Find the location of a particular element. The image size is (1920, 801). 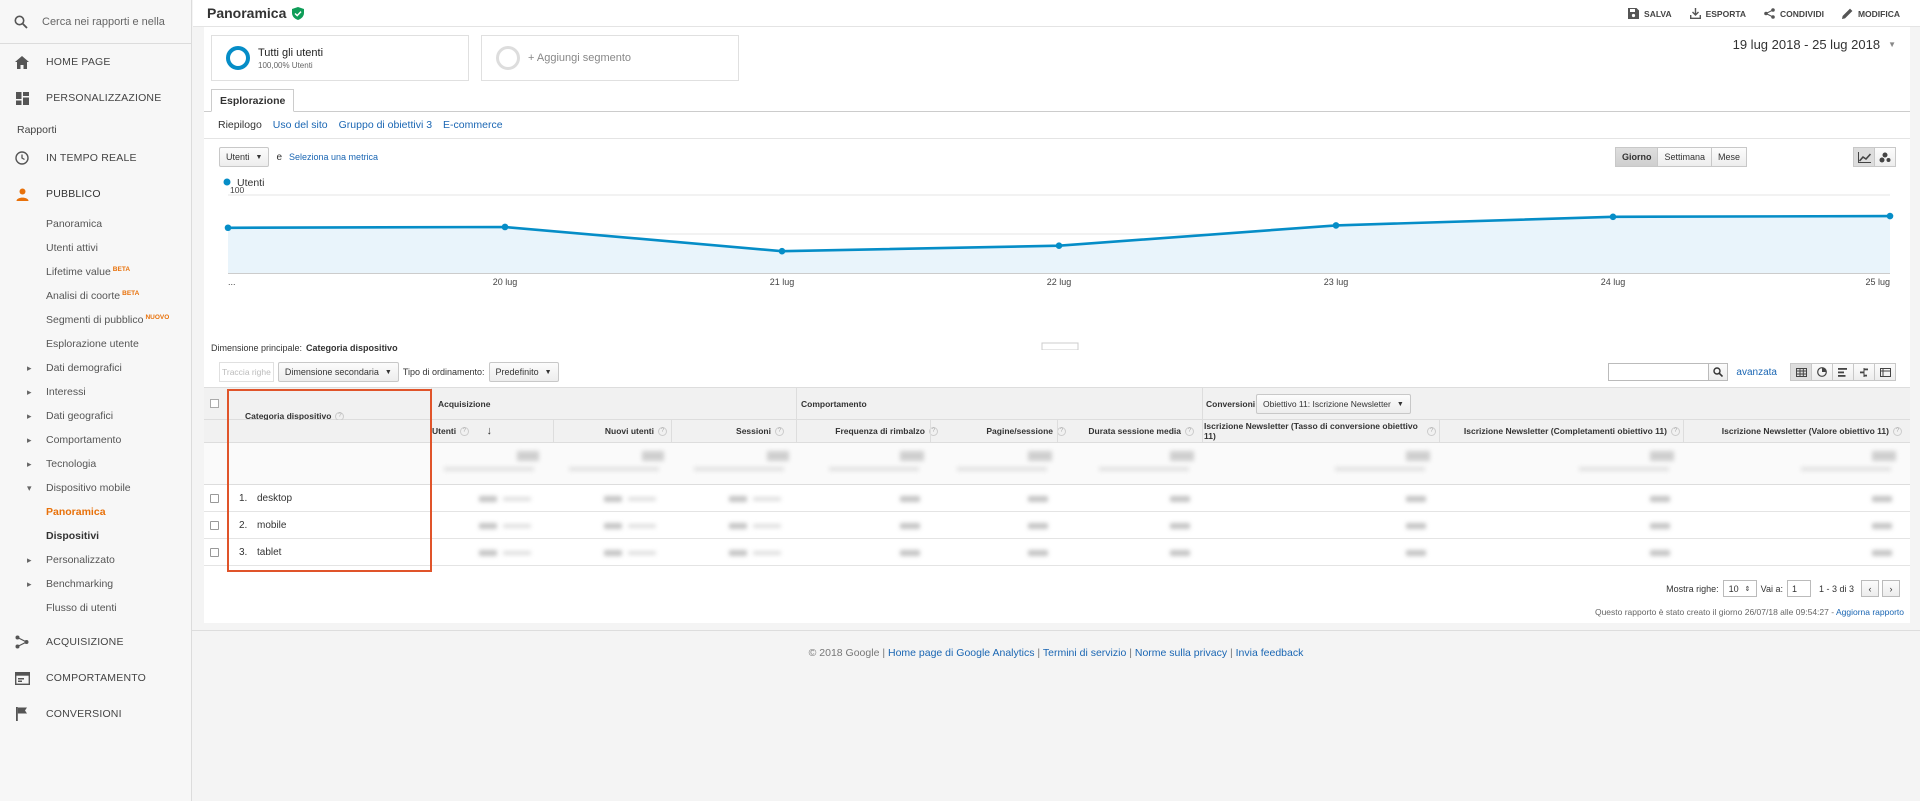

col-pages-session: Pagine/sessione? is located at coordinates (1005, 431).